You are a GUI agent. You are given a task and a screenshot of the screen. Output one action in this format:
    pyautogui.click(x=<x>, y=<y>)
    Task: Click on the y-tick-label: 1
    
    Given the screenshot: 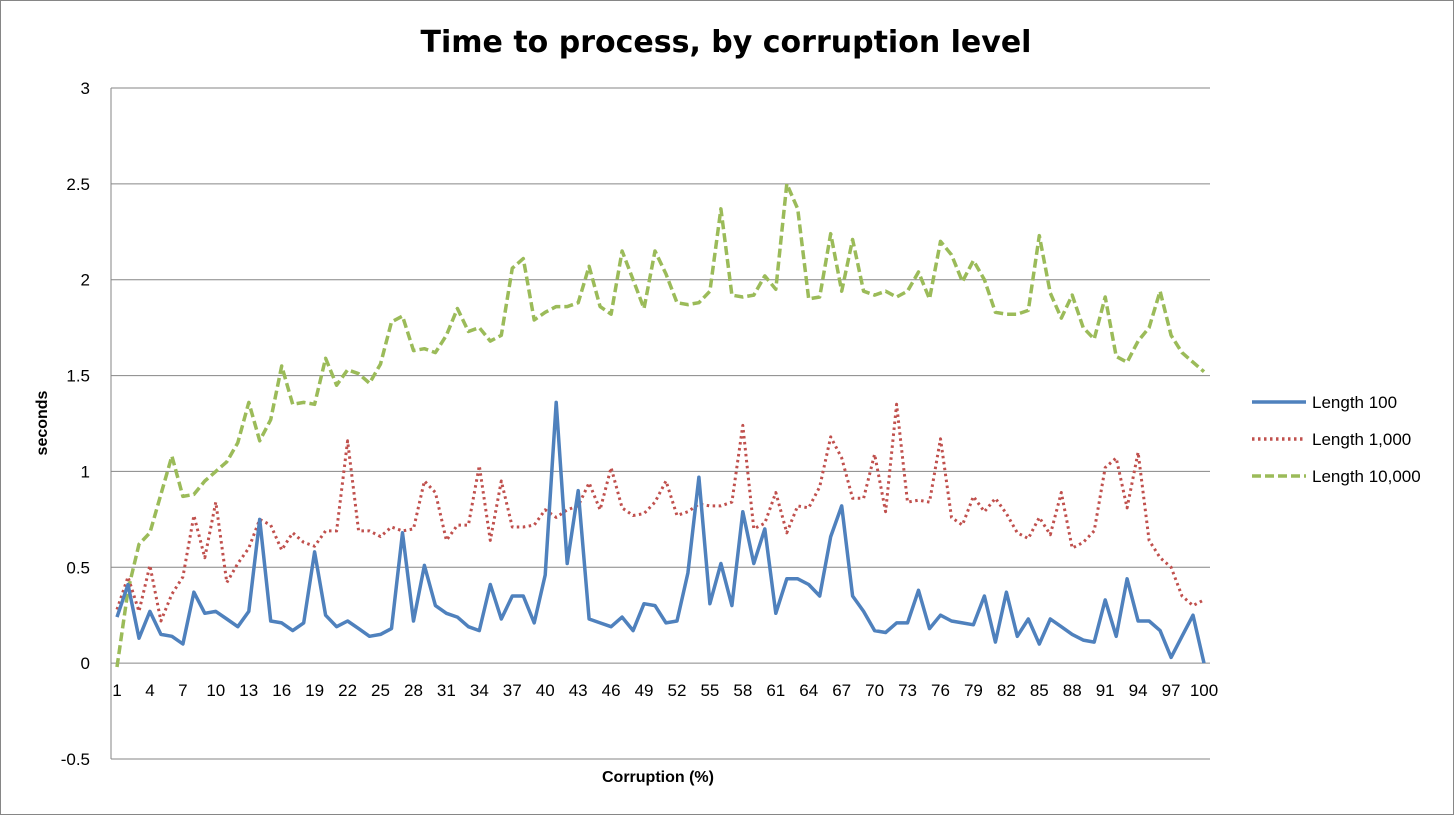 What is the action you would take?
    pyautogui.click(x=85, y=471)
    